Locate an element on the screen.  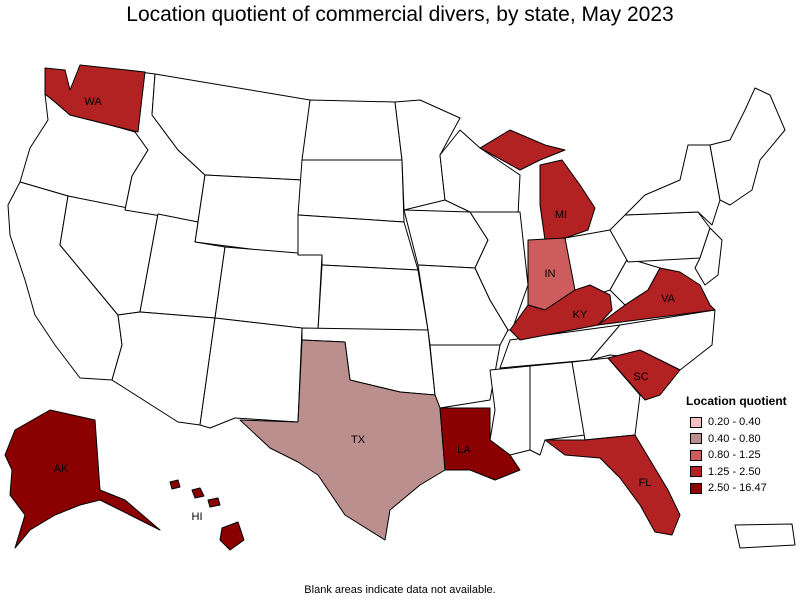
legend-item: 0.40 - 0.80 is located at coordinates (741, 439).